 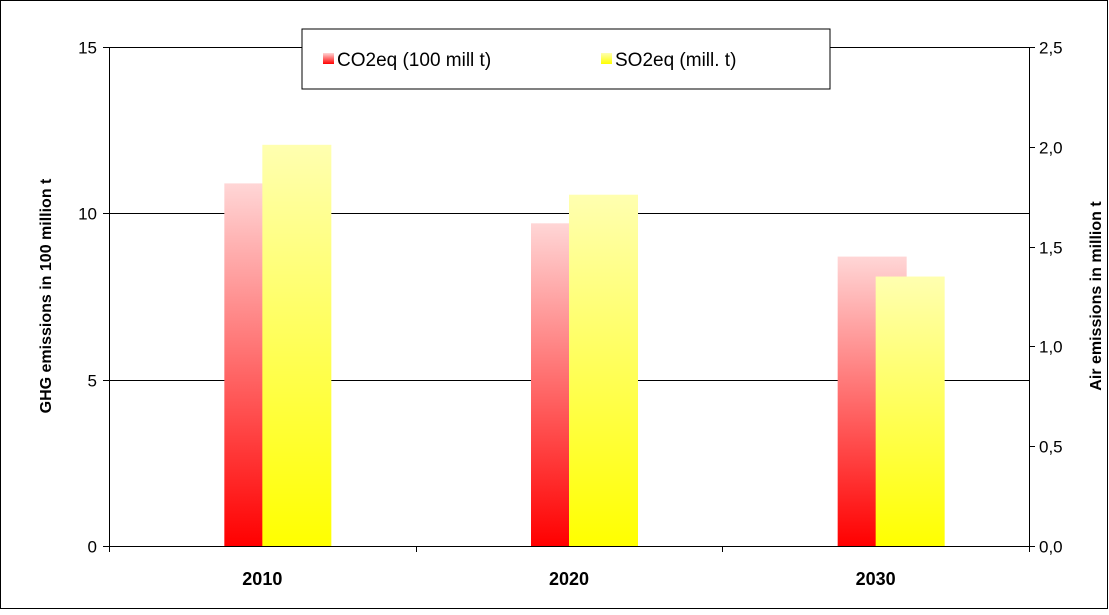 What do you see at coordinates (1051, 248) in the screenshot?
I see `right-tick-label: 1,5` at bounding box center [1051, 248].